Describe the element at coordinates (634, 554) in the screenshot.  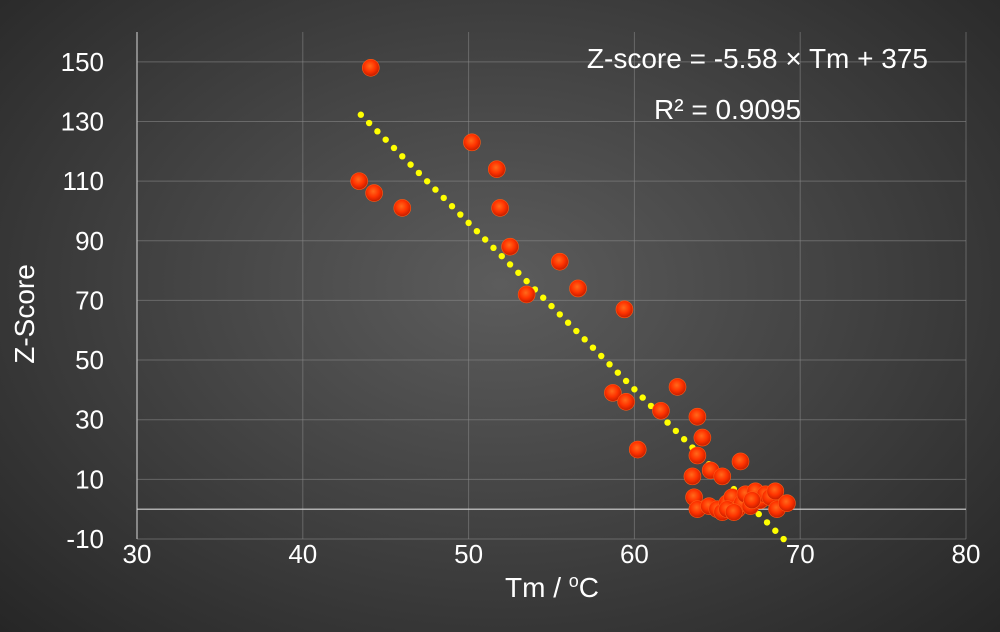
I see `x-tick-label: 60` at that location.